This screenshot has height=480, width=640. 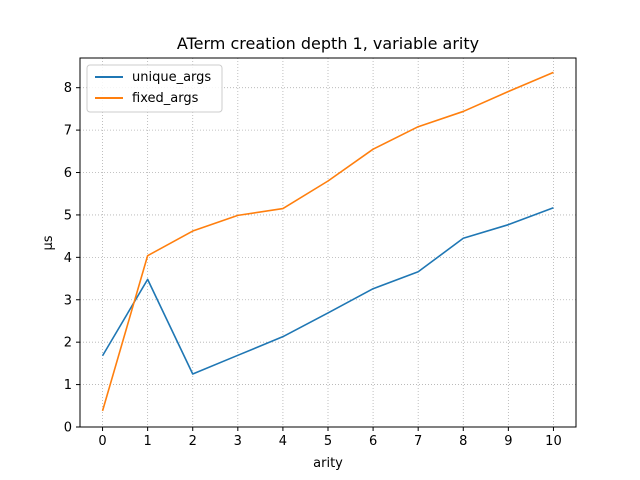 What do you see at coordinates (328, 463) in the screenshot?
I see `x-axis-label: arity` at bounding box center [328, 463].